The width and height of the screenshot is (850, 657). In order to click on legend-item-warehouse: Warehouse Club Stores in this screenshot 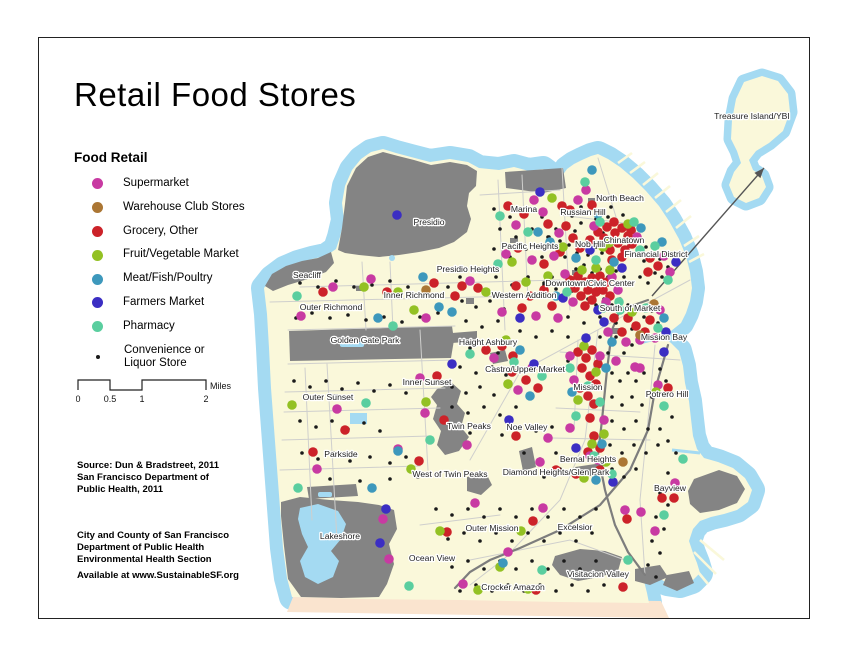, I will do `click(174, 208)`.